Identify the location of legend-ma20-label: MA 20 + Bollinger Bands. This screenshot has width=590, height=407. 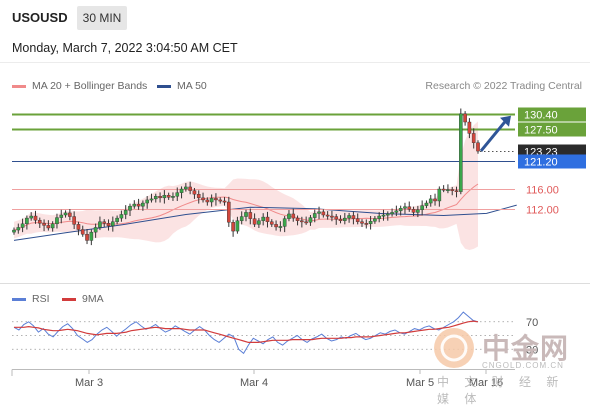
(90, 86).